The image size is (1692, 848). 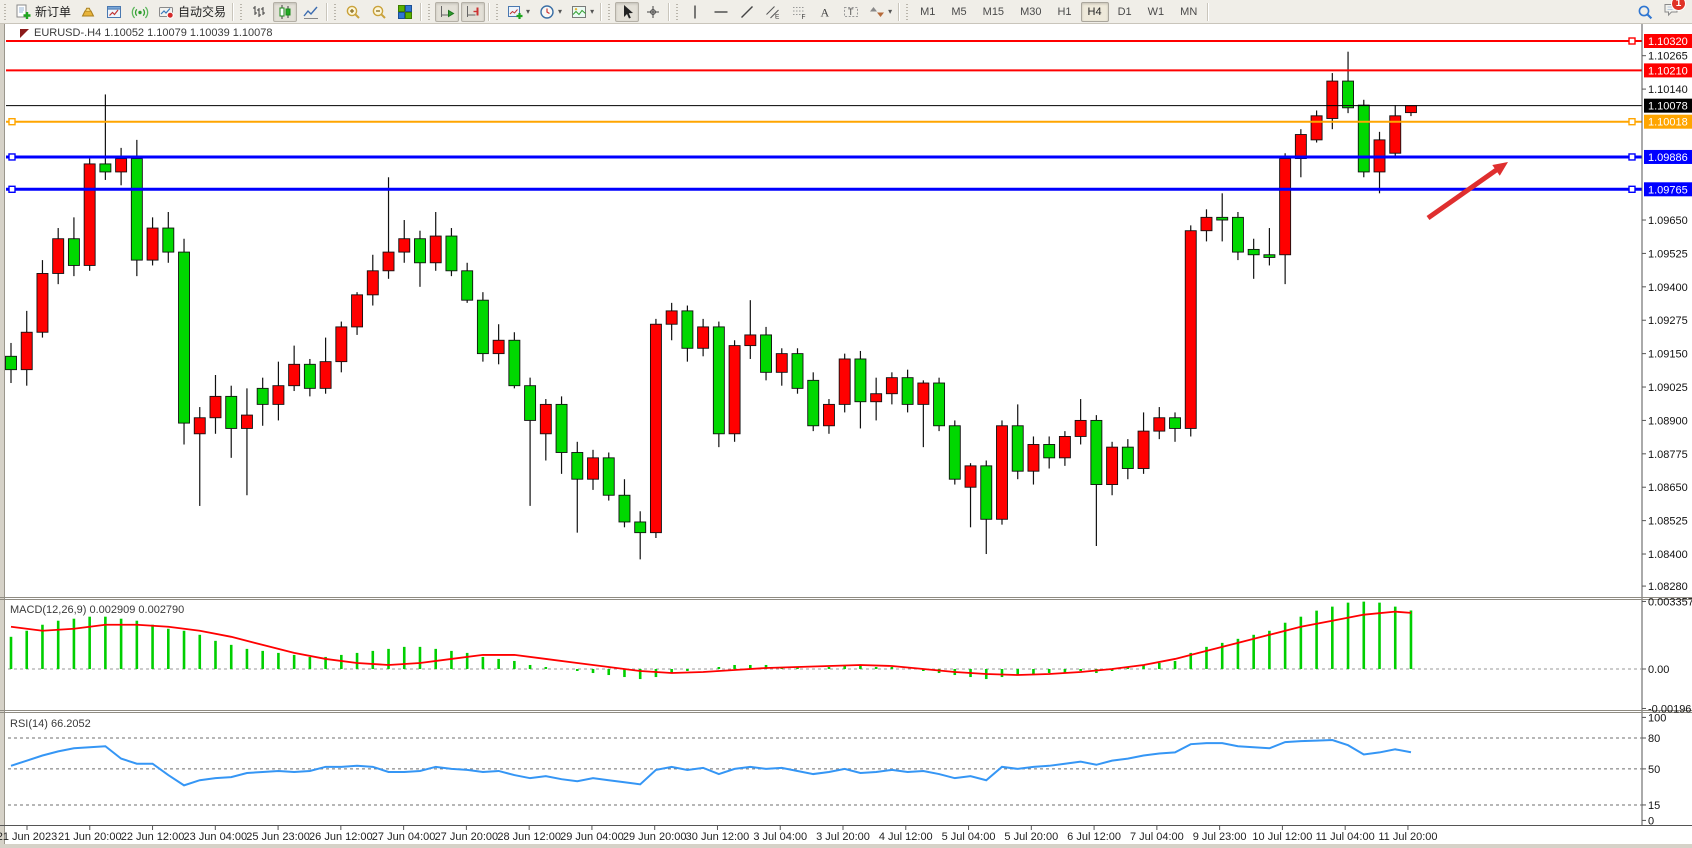 I want to click on signal-icon, so click(x=140, y=12).